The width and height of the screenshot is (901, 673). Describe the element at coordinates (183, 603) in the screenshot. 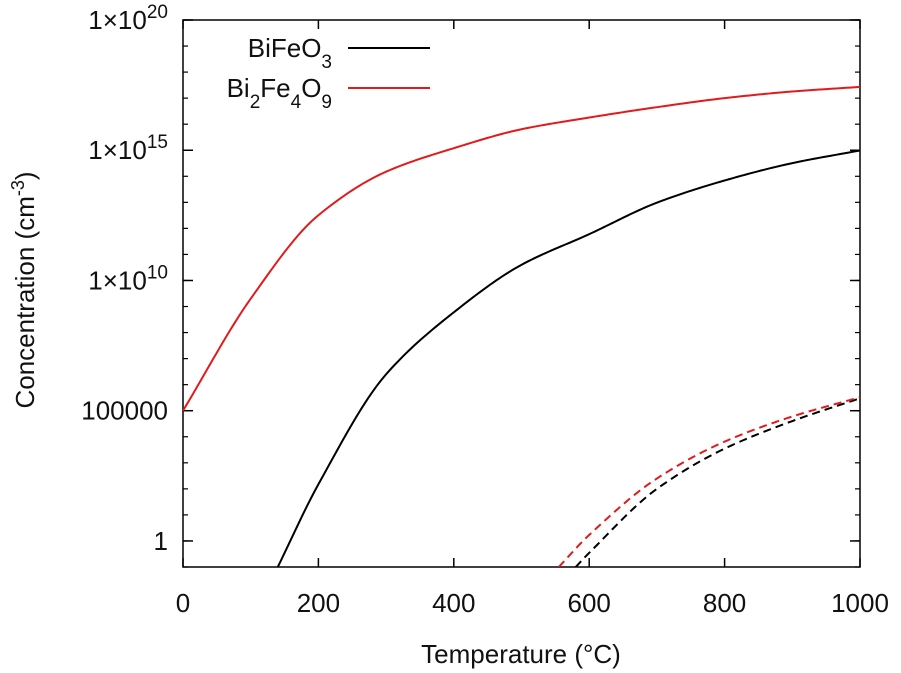

I see `x-tick-label: 0` at that location.